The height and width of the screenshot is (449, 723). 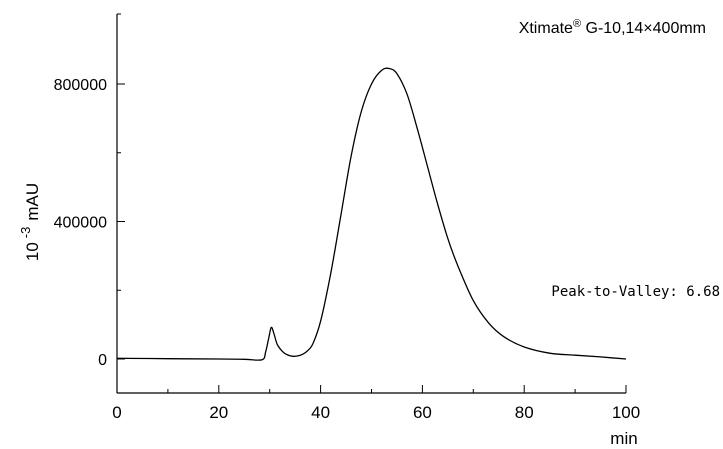 I want to click on x-tick-label: 100, so click(x=626, y=412).